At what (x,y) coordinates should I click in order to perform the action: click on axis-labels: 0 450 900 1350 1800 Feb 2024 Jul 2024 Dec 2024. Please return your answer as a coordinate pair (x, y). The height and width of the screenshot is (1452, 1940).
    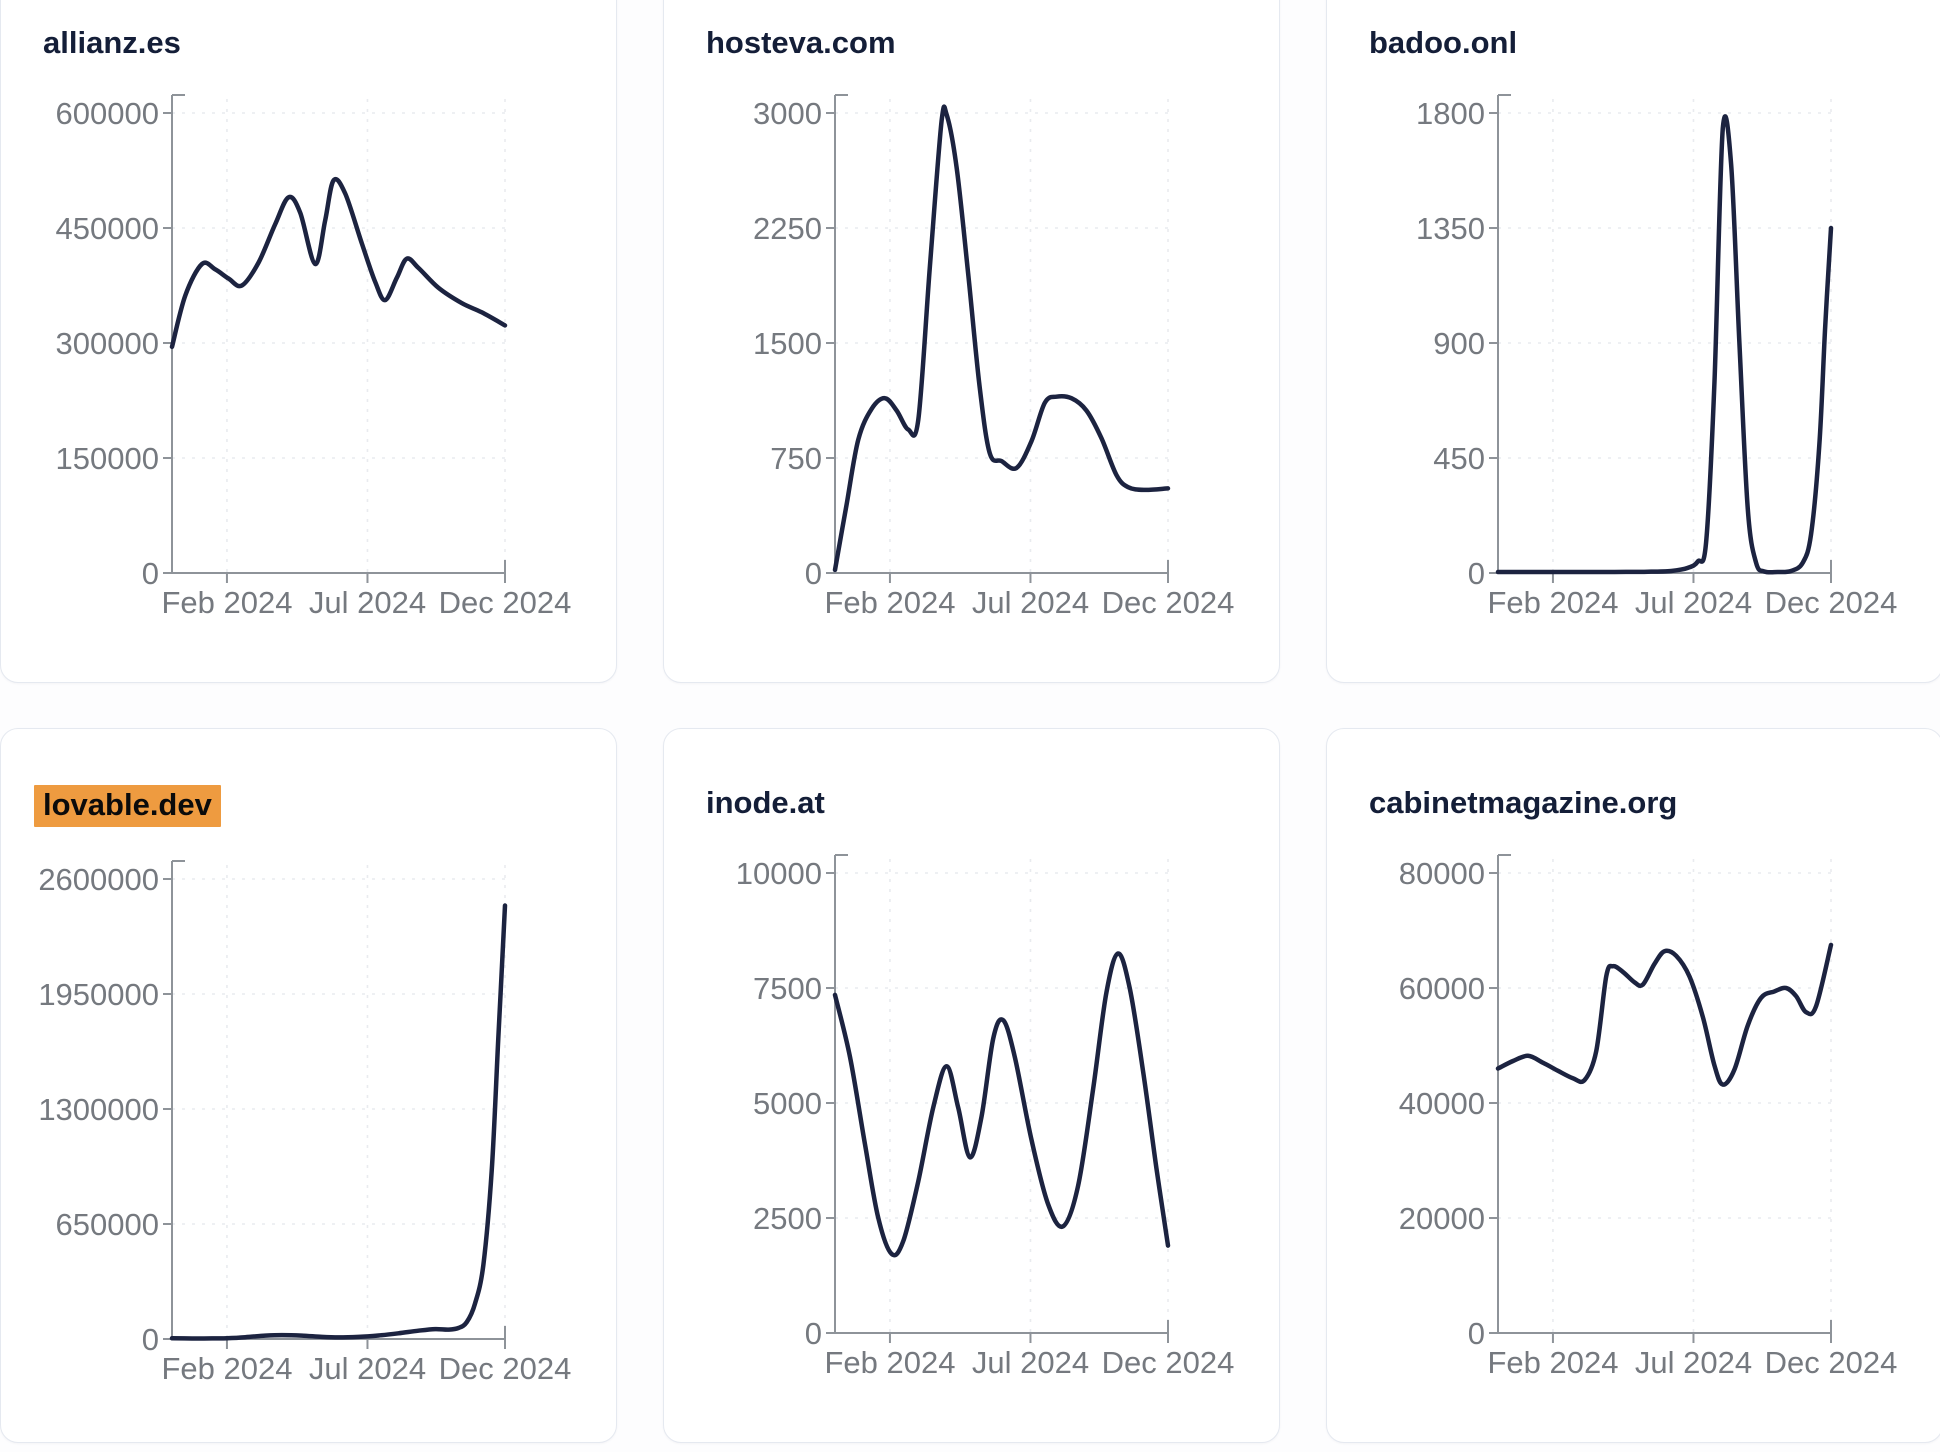
    Looking at the image, I should click on (1656, 358).